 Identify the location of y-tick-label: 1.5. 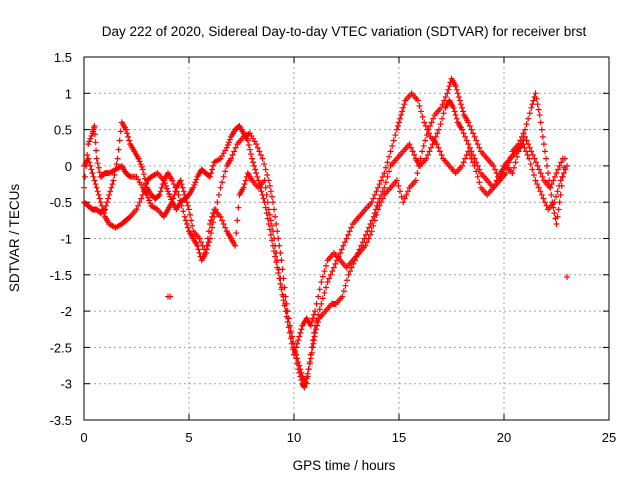
(63, 57).